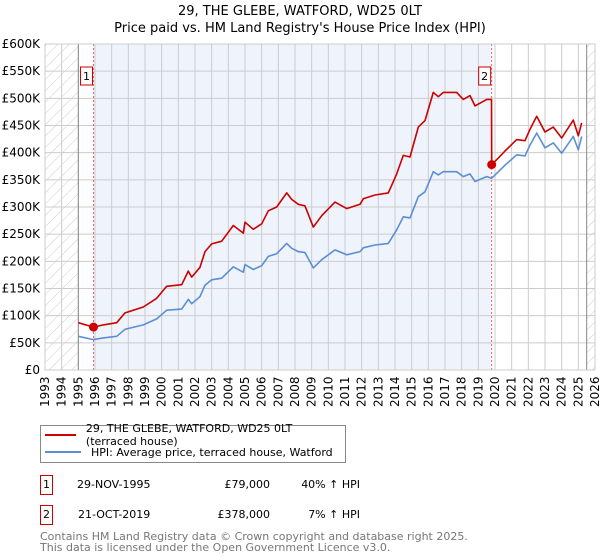  Describe the element at coordinates (145, 391) in the screenshot. I see `x-tick-label: 1999` at that location.